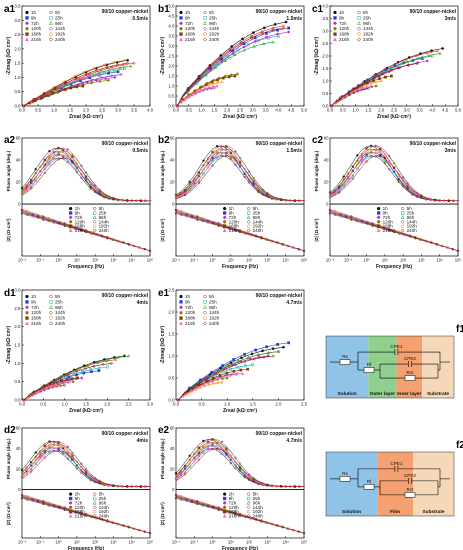  What do you see at coordinates (266, 110) in the screenshot?
I see `x-tick-label: 3.5` at bounding box center [266, 110].